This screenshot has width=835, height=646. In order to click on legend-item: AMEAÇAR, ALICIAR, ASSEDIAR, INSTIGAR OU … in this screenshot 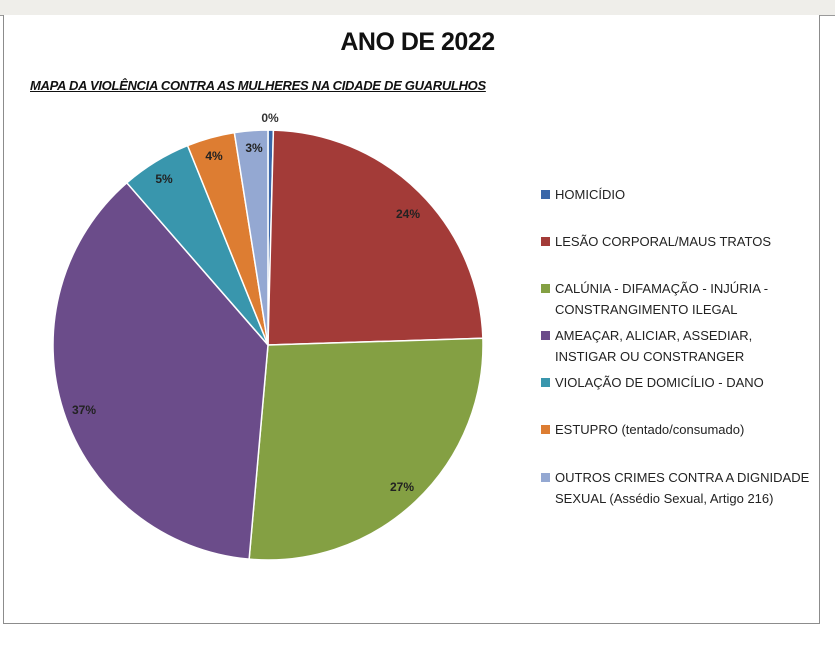, I will do `click(646, 346)`.